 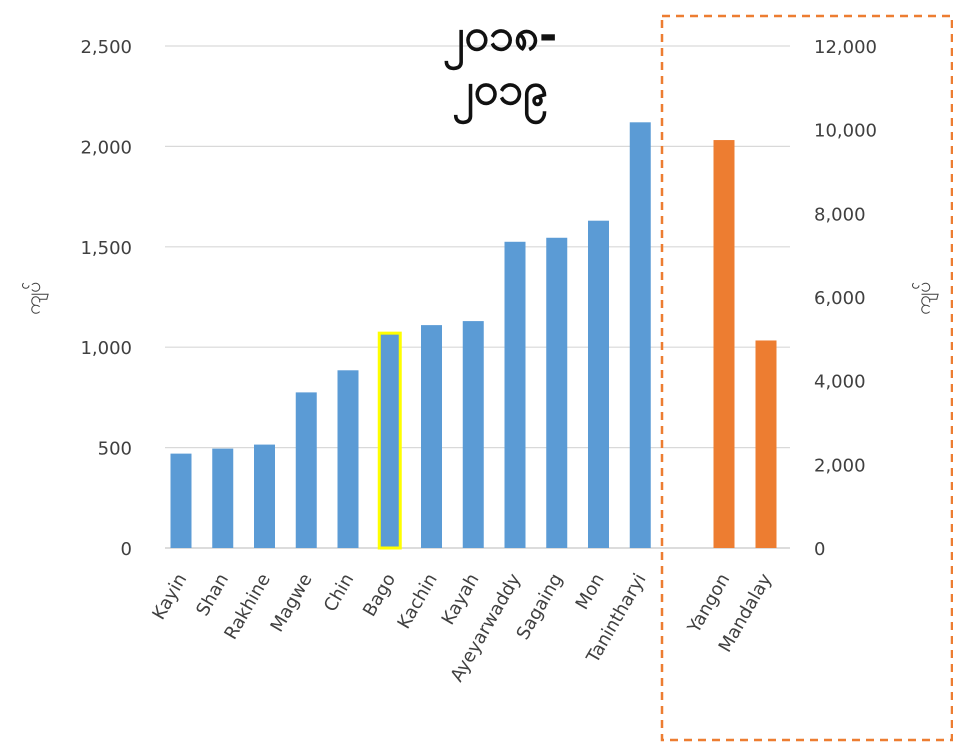 What do you see at coordinates (339, 592) in the screenshot?
I see `category-label-chin: Chin` at bounding box center [339, 592].